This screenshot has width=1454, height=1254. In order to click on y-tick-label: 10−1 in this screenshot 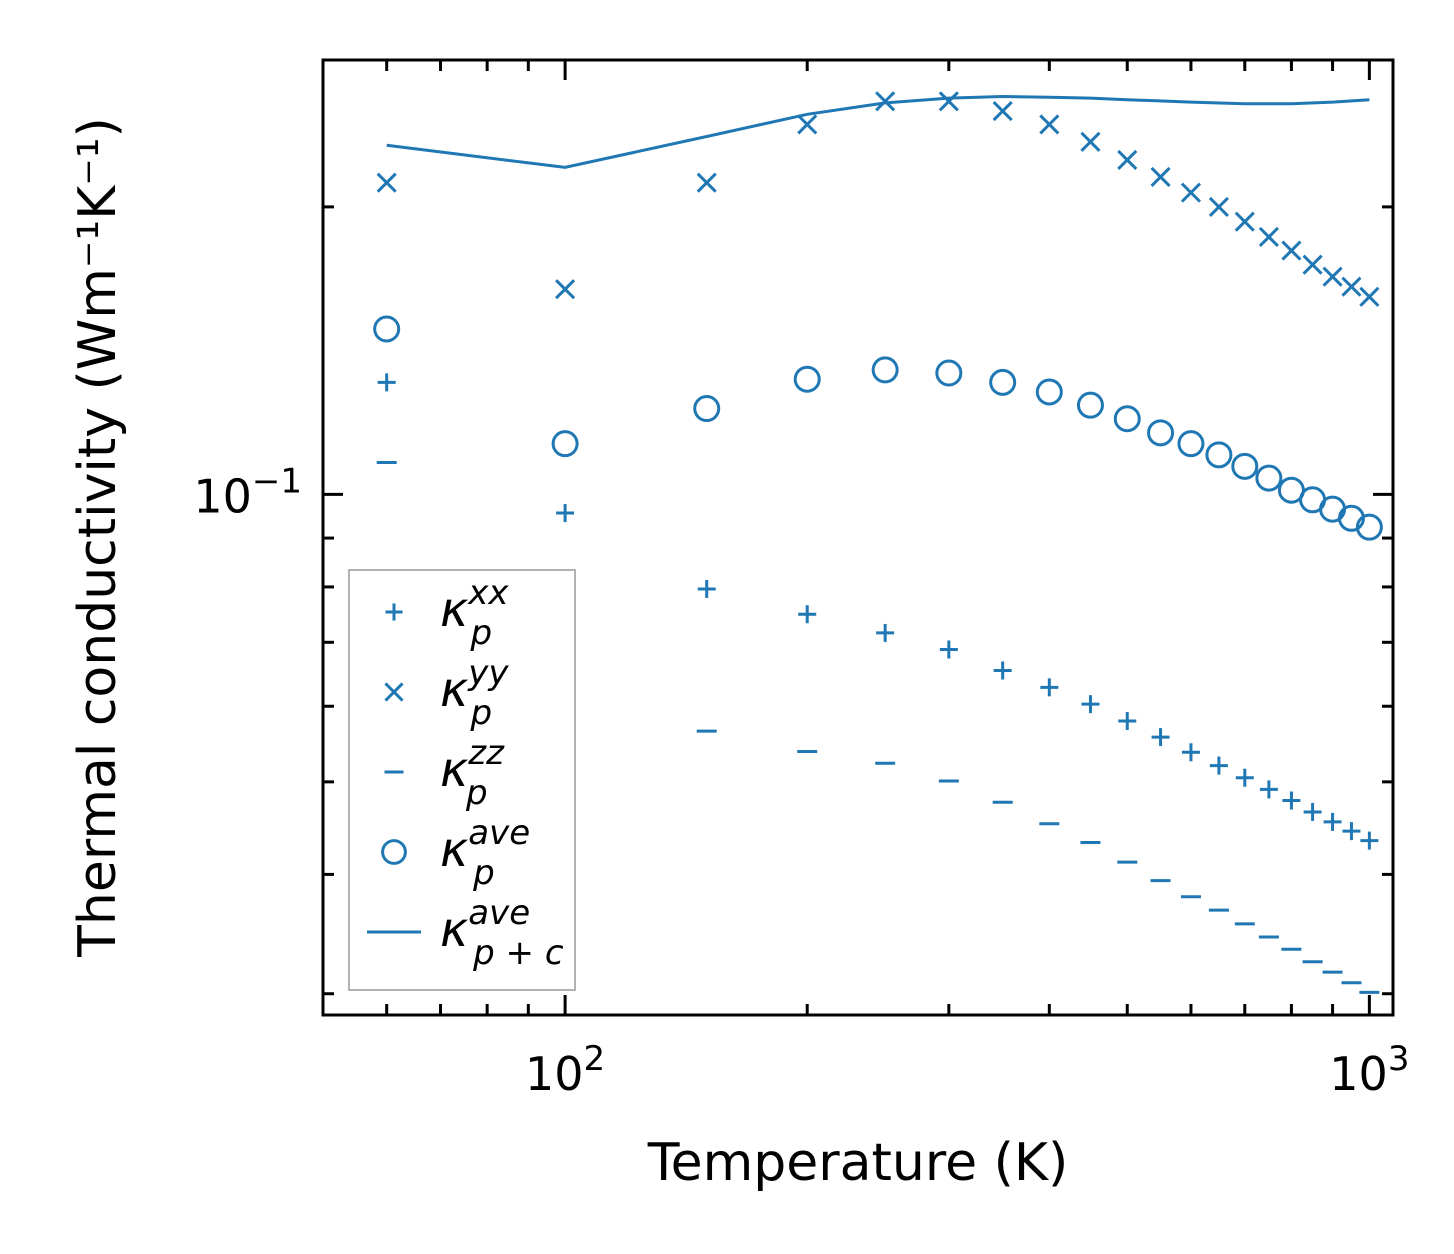, I will do `click(247, 492)`.